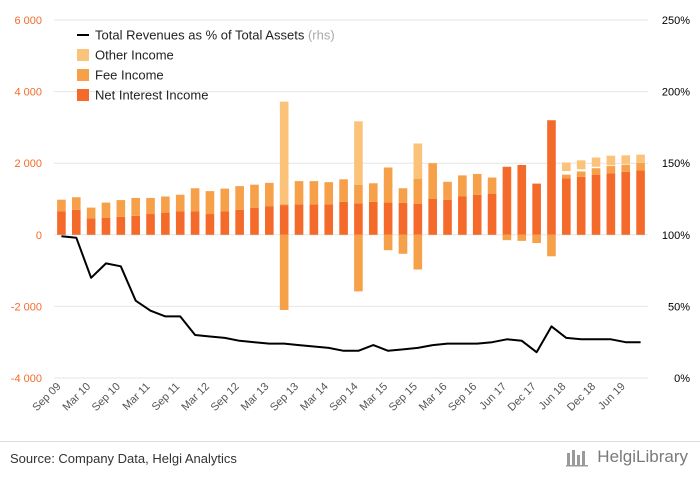 This screenshot has height=483, width=700. What do you see at coordinates (195, 397) in the screenshot?
I see `x-axis-tick-label: Mar 12` at bounding box center [195, 397].